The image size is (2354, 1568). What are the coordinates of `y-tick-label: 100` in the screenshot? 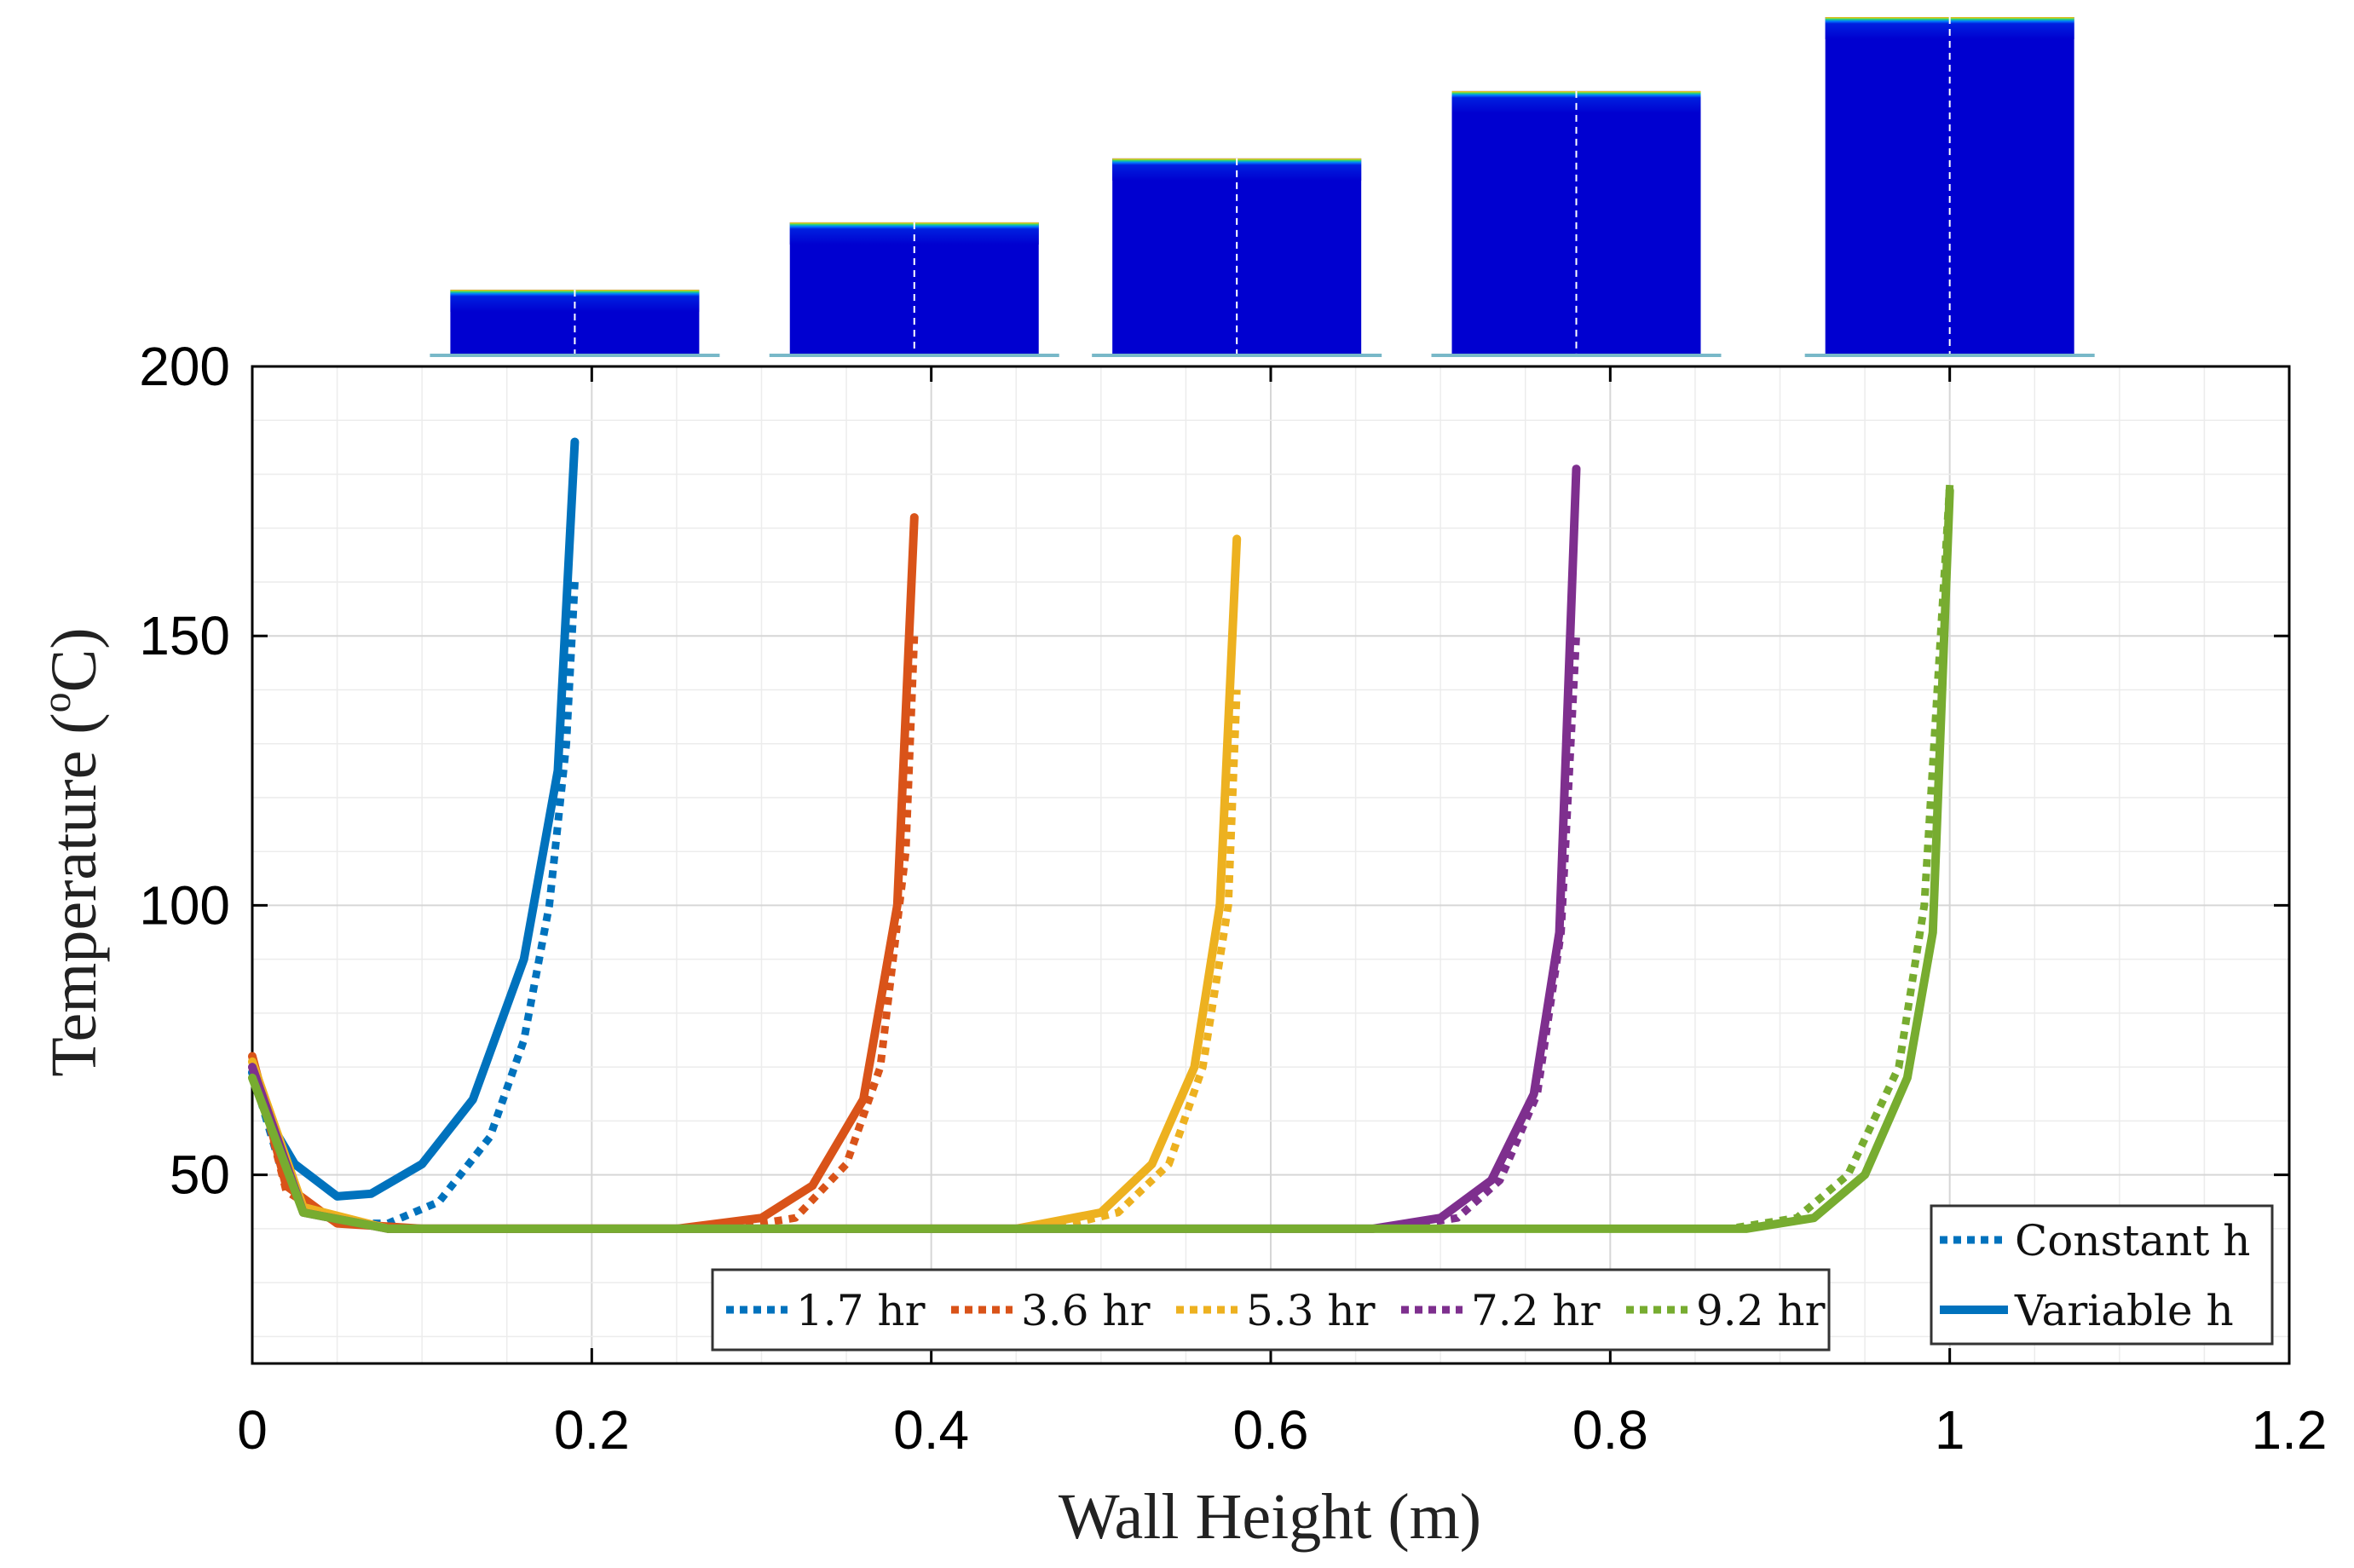 It's located at (184, 905).